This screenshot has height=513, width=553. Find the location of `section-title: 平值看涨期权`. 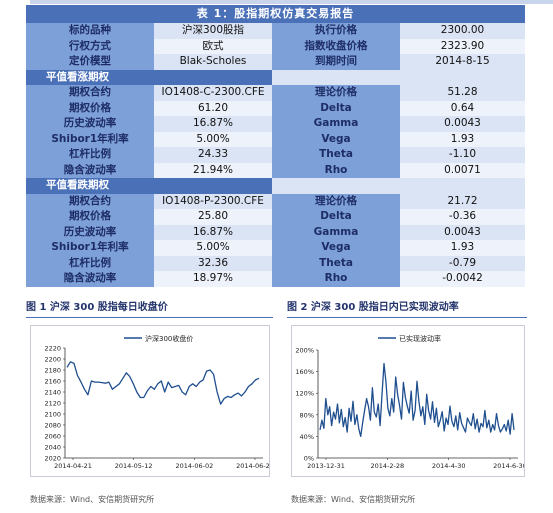

section-title: 平值看涨期权 is located at coordinates (149, 77).